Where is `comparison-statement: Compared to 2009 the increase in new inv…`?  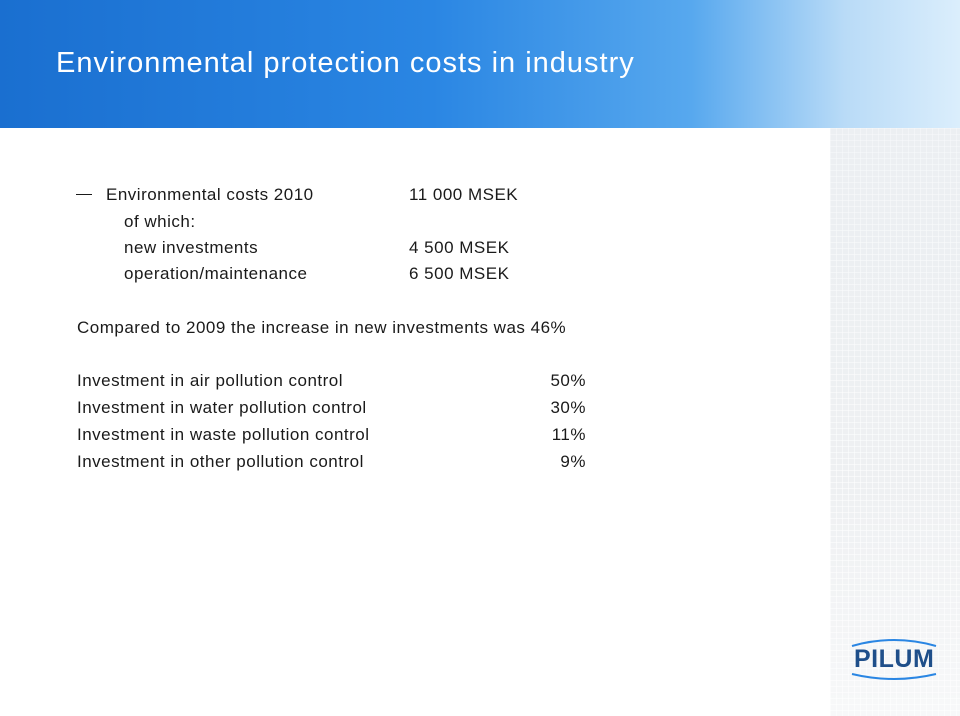 comparison-statement: Compared to 2009 the increase in new inv… is located at coordinates (322, 327).